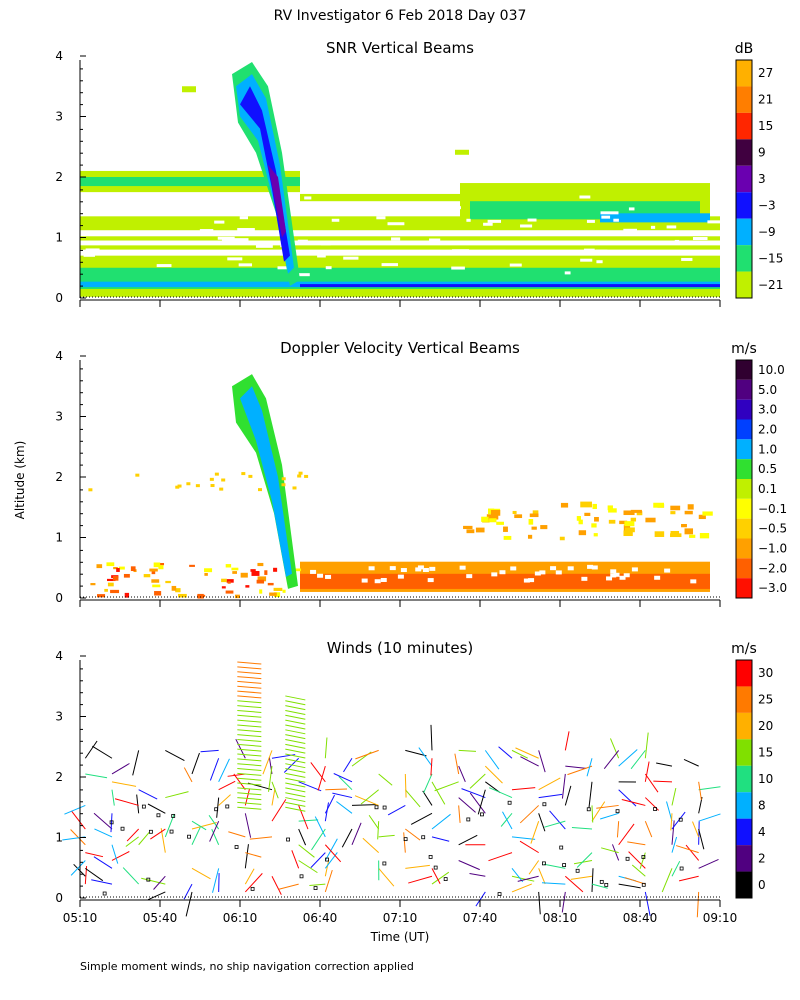  I want to click on x-tick-label: 08:10, so click(560, 918).